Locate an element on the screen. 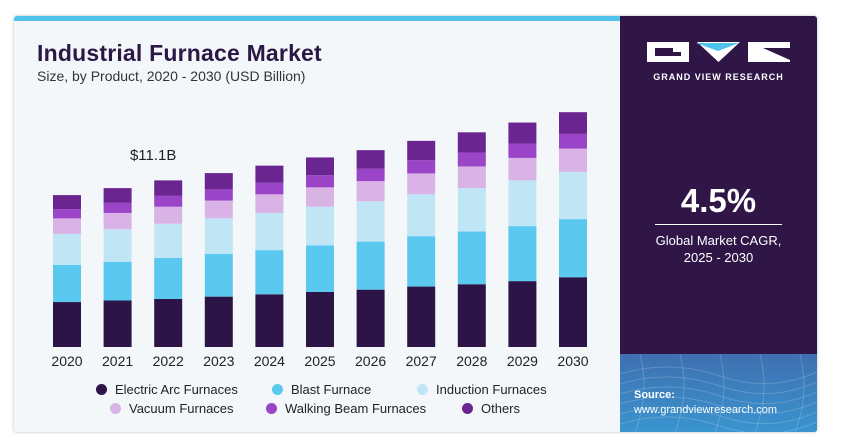 Image resolution: width=841 pixels, height=438 pixels. x-tick-label: 2028 is located at coordinates (471, 361).